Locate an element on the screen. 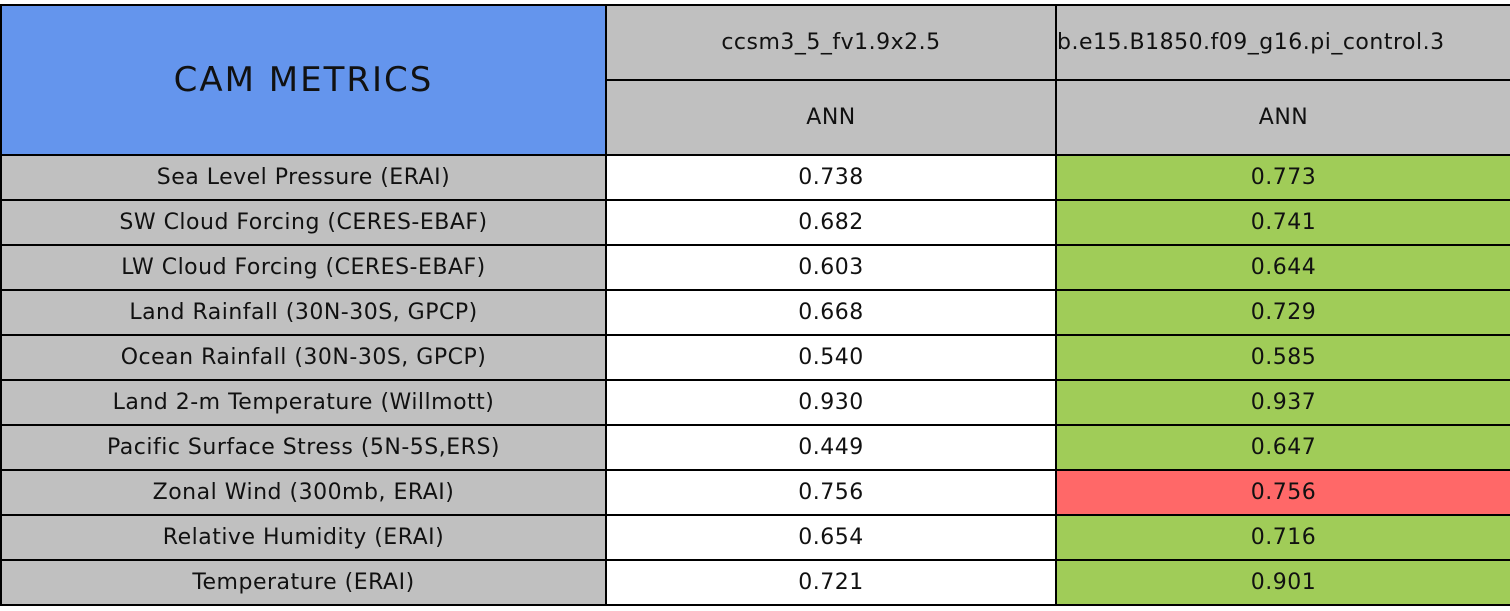 Image resolution: width=1510 pixels, height=611 pixels. metric-name: LW Cloud Forcing (CERES-EBAF) is located at coordinates (304, 268).